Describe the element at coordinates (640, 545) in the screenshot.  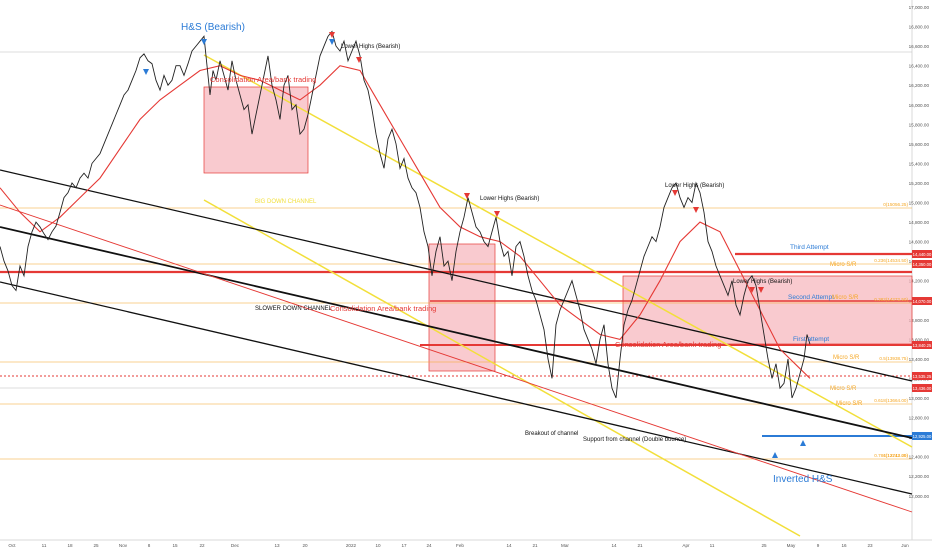
I see `x-tick-label: 21` at that location.